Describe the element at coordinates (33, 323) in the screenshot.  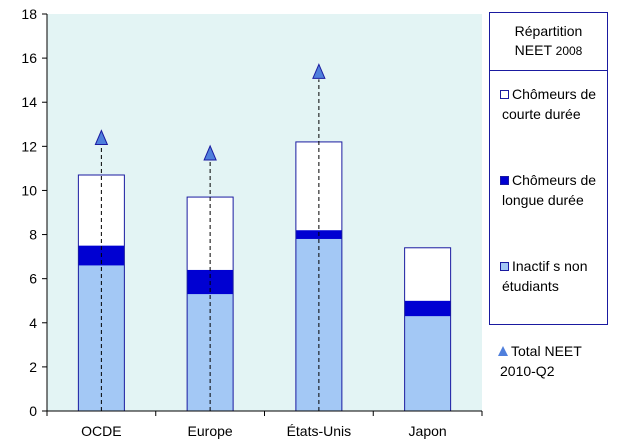
I see `y-tick-label-2: 4` at that location.